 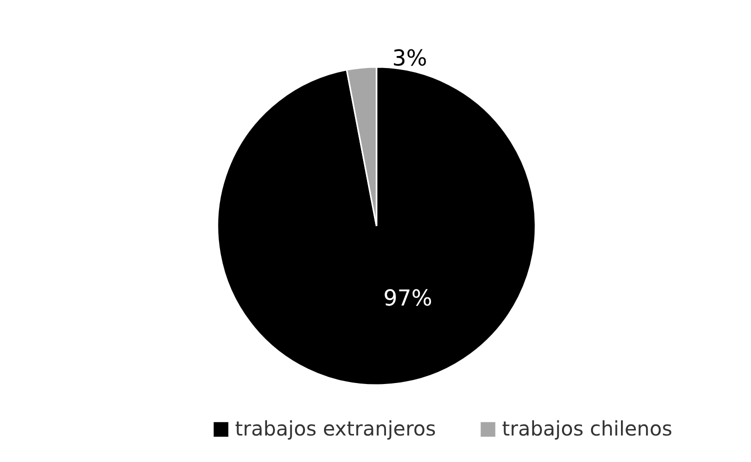 I want to click on data-label: 97%, so click(x=407, y=299).